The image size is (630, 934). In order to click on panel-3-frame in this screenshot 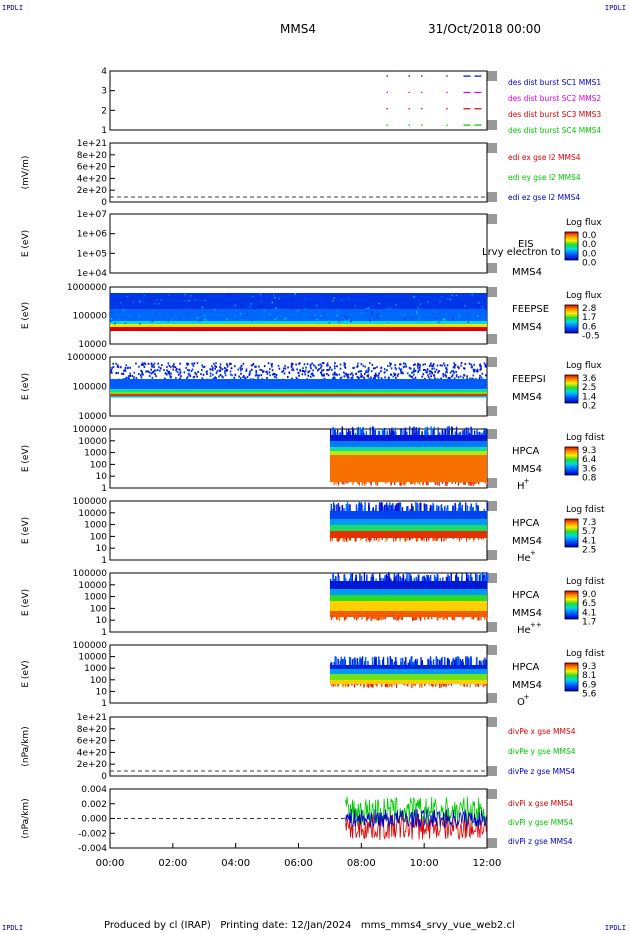, I will do `click(298, 243)`.